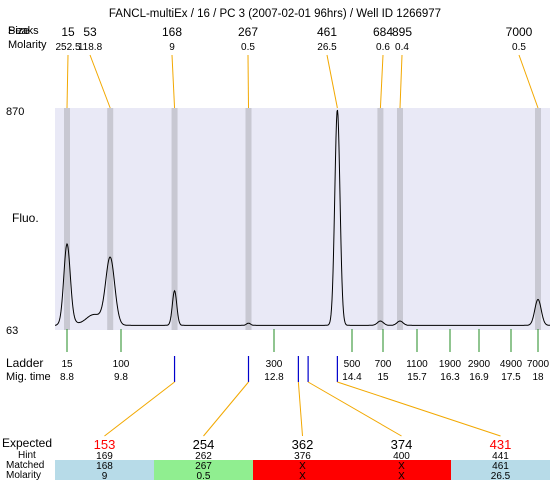  What do you see at coordinates (417, 377) in the screenshot?
I see `ladder-time: 15.7` at bounding box center [417, 377].